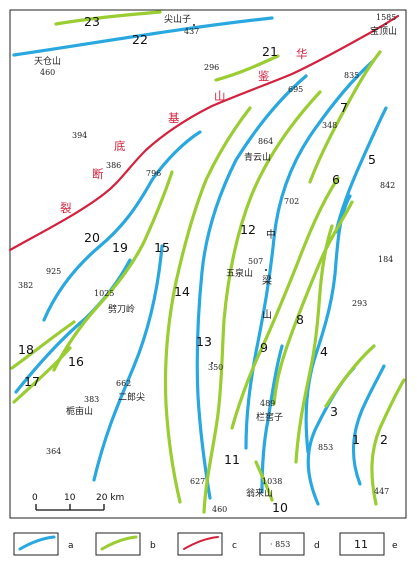 The image size is (417, 562). I want to click on elevation-label: 394, so click(79, 135).